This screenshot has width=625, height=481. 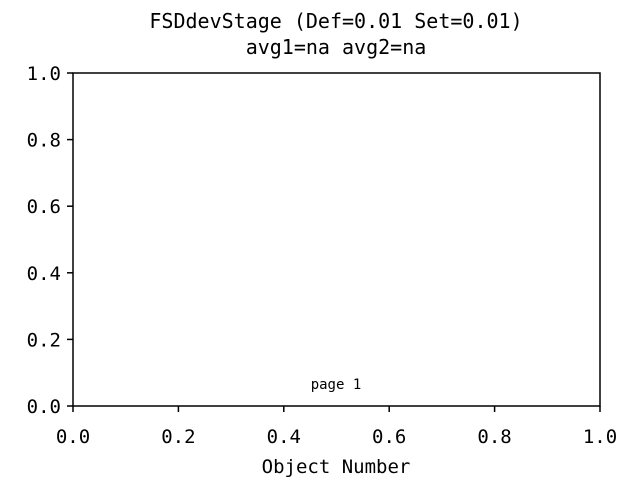 I want to click on x-tick-label: 0.2, so click(x=178, y=437).